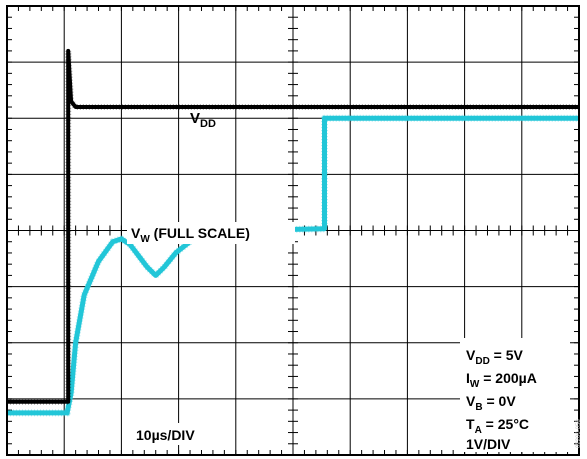  I want to click on figure-number-text: 02200-058, so click(579, 433).